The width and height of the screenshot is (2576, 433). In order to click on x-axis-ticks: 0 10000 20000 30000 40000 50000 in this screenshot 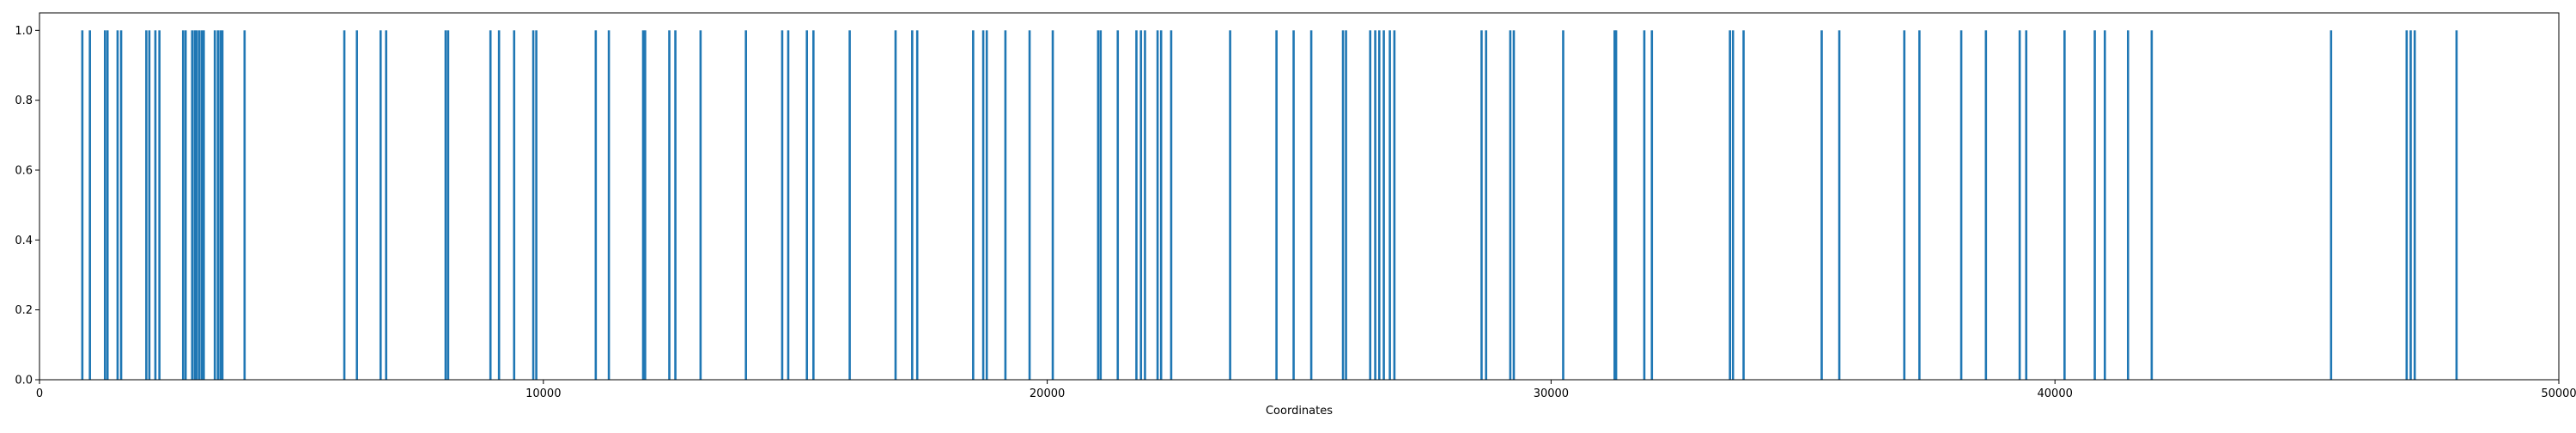, I will do `click(1306, 390)`.